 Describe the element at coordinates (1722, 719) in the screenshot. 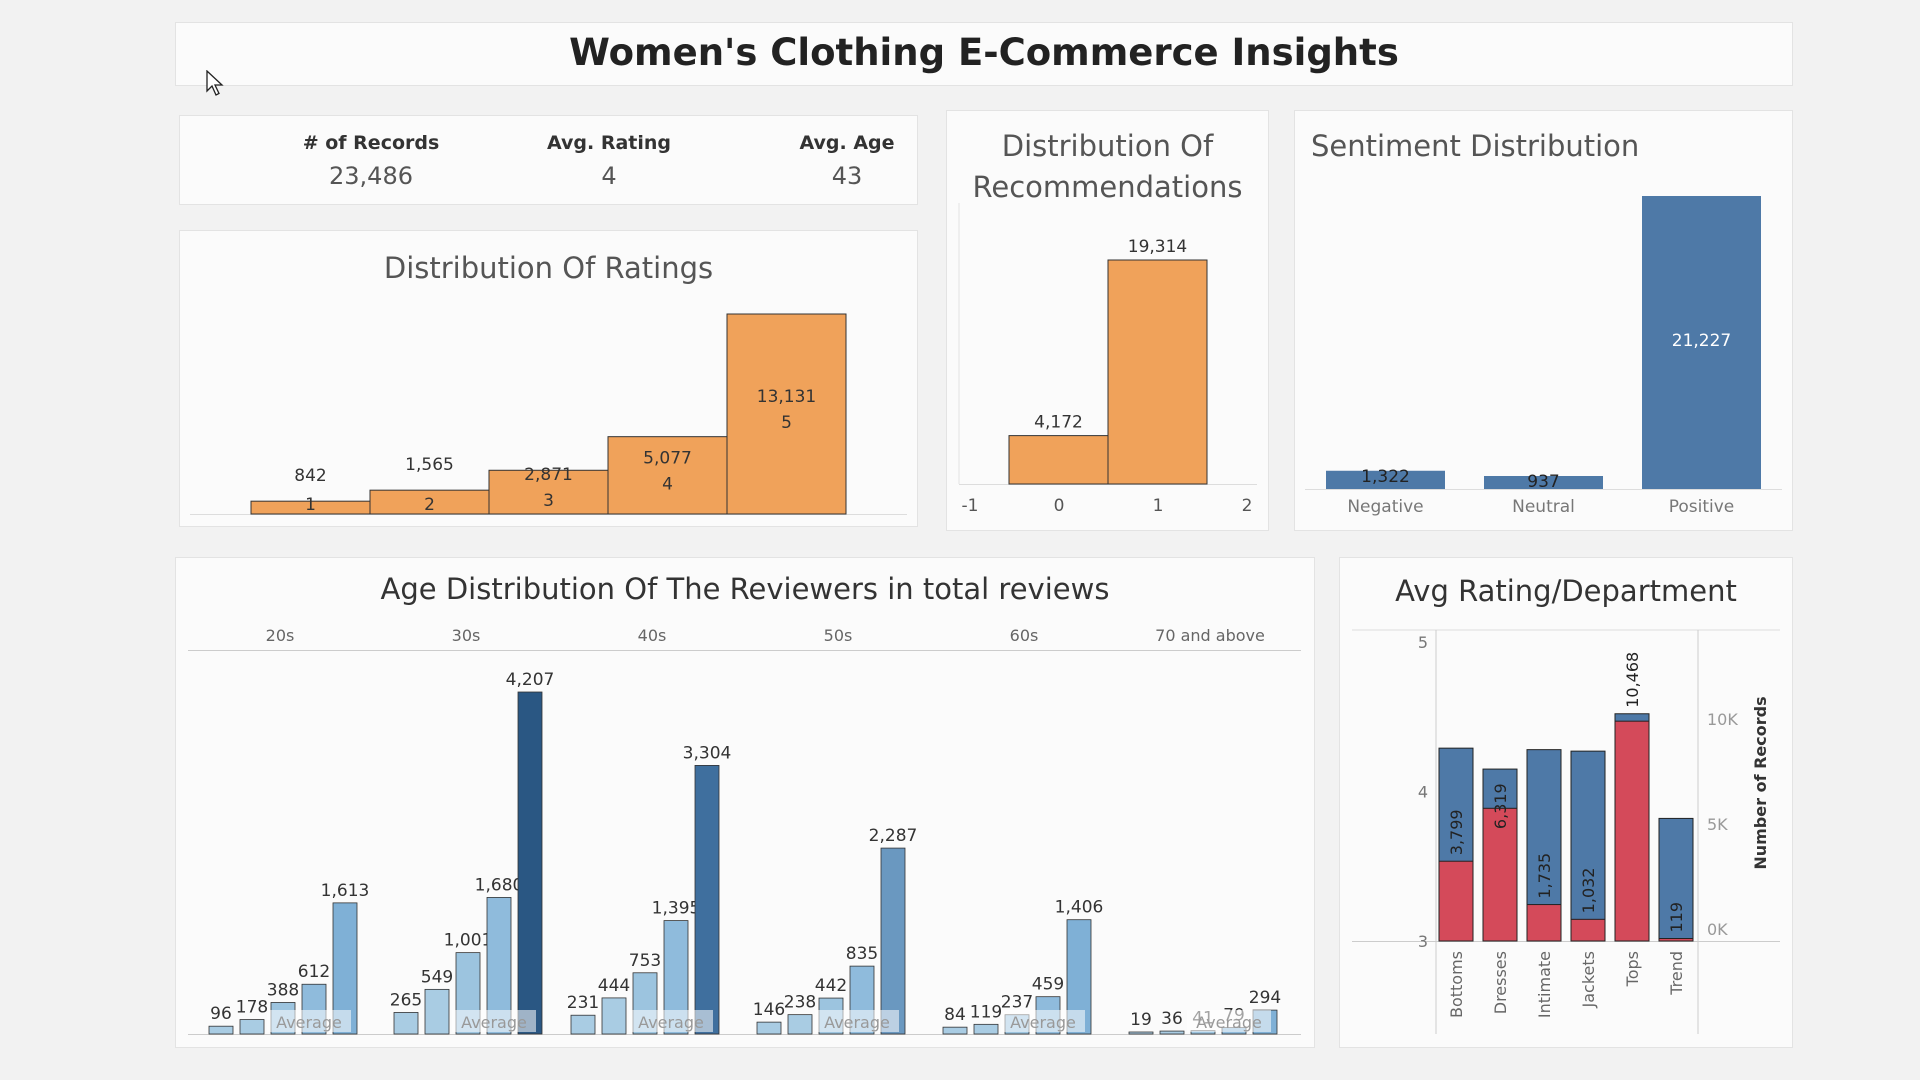

I see `dept-right-tick: 10K` at that location.